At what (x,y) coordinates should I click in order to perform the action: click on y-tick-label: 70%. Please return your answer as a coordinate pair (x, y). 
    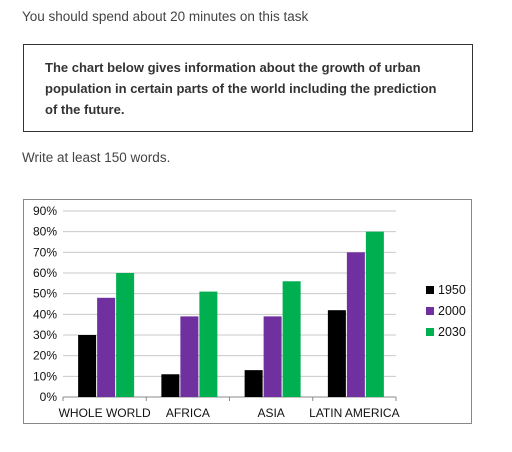
    Looking at the image, I should click on (45, 252).